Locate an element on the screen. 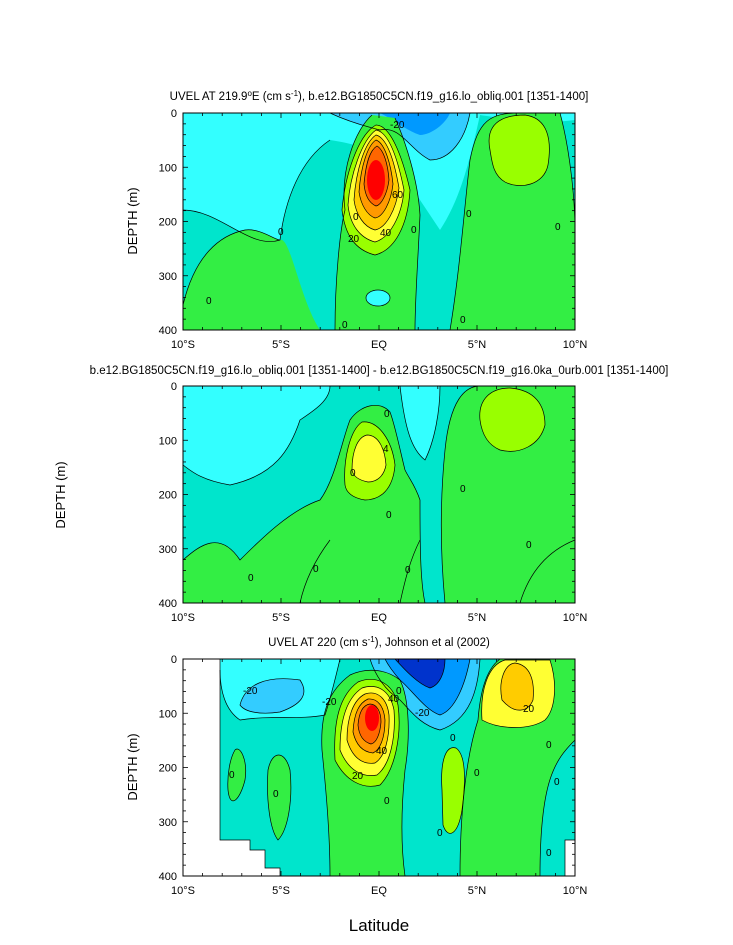 The height and width of the screenshot is (945, 733). x-axis-label: Latitude is located at coordinates (379, 925).